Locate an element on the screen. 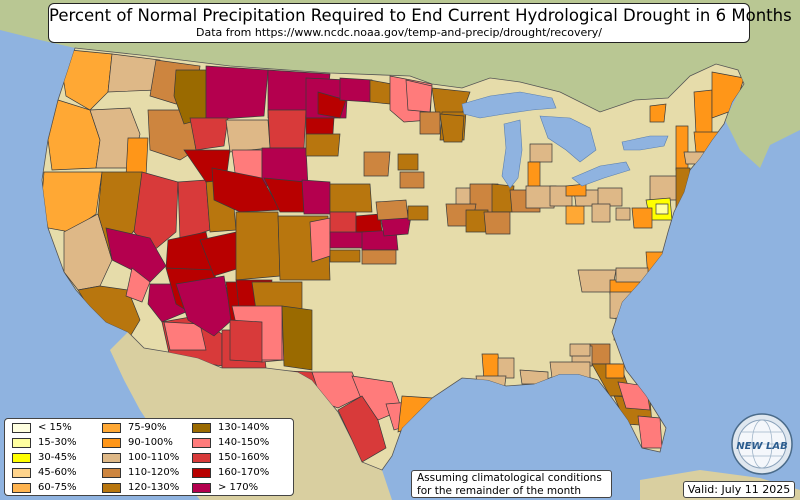  region-or-east is located at coordinates (137, 157).